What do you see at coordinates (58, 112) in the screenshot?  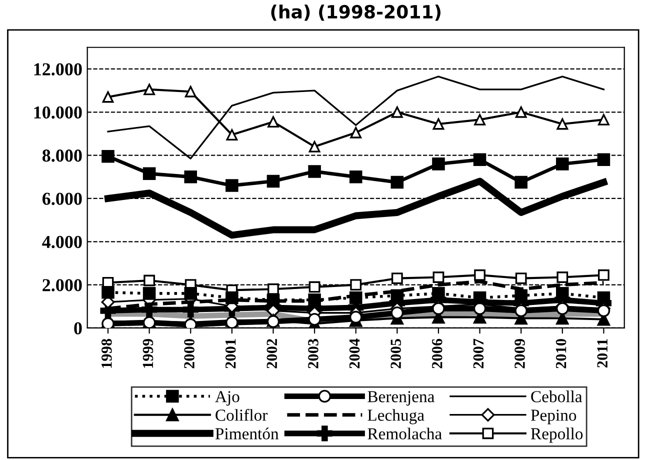 I see `y-tick-label: 10.000` at bounding box center [58, 112].